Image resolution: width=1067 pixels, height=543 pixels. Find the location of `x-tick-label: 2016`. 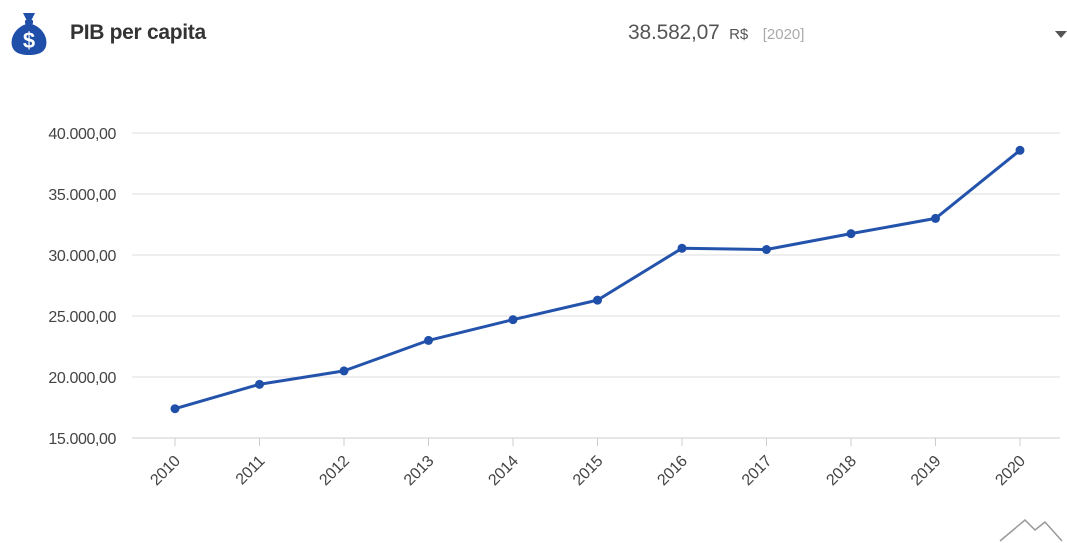

x-tick-label: 2016 is located at coordinates (672, 471).